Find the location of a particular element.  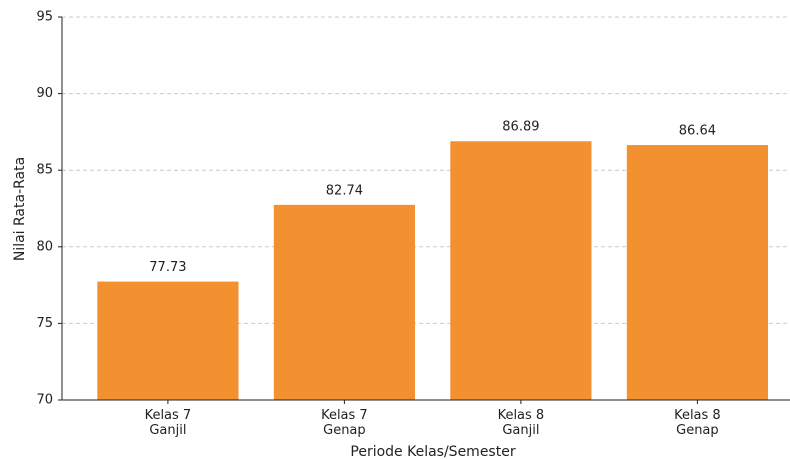

data-label: 86.64 is located at coordinates (697, 131).